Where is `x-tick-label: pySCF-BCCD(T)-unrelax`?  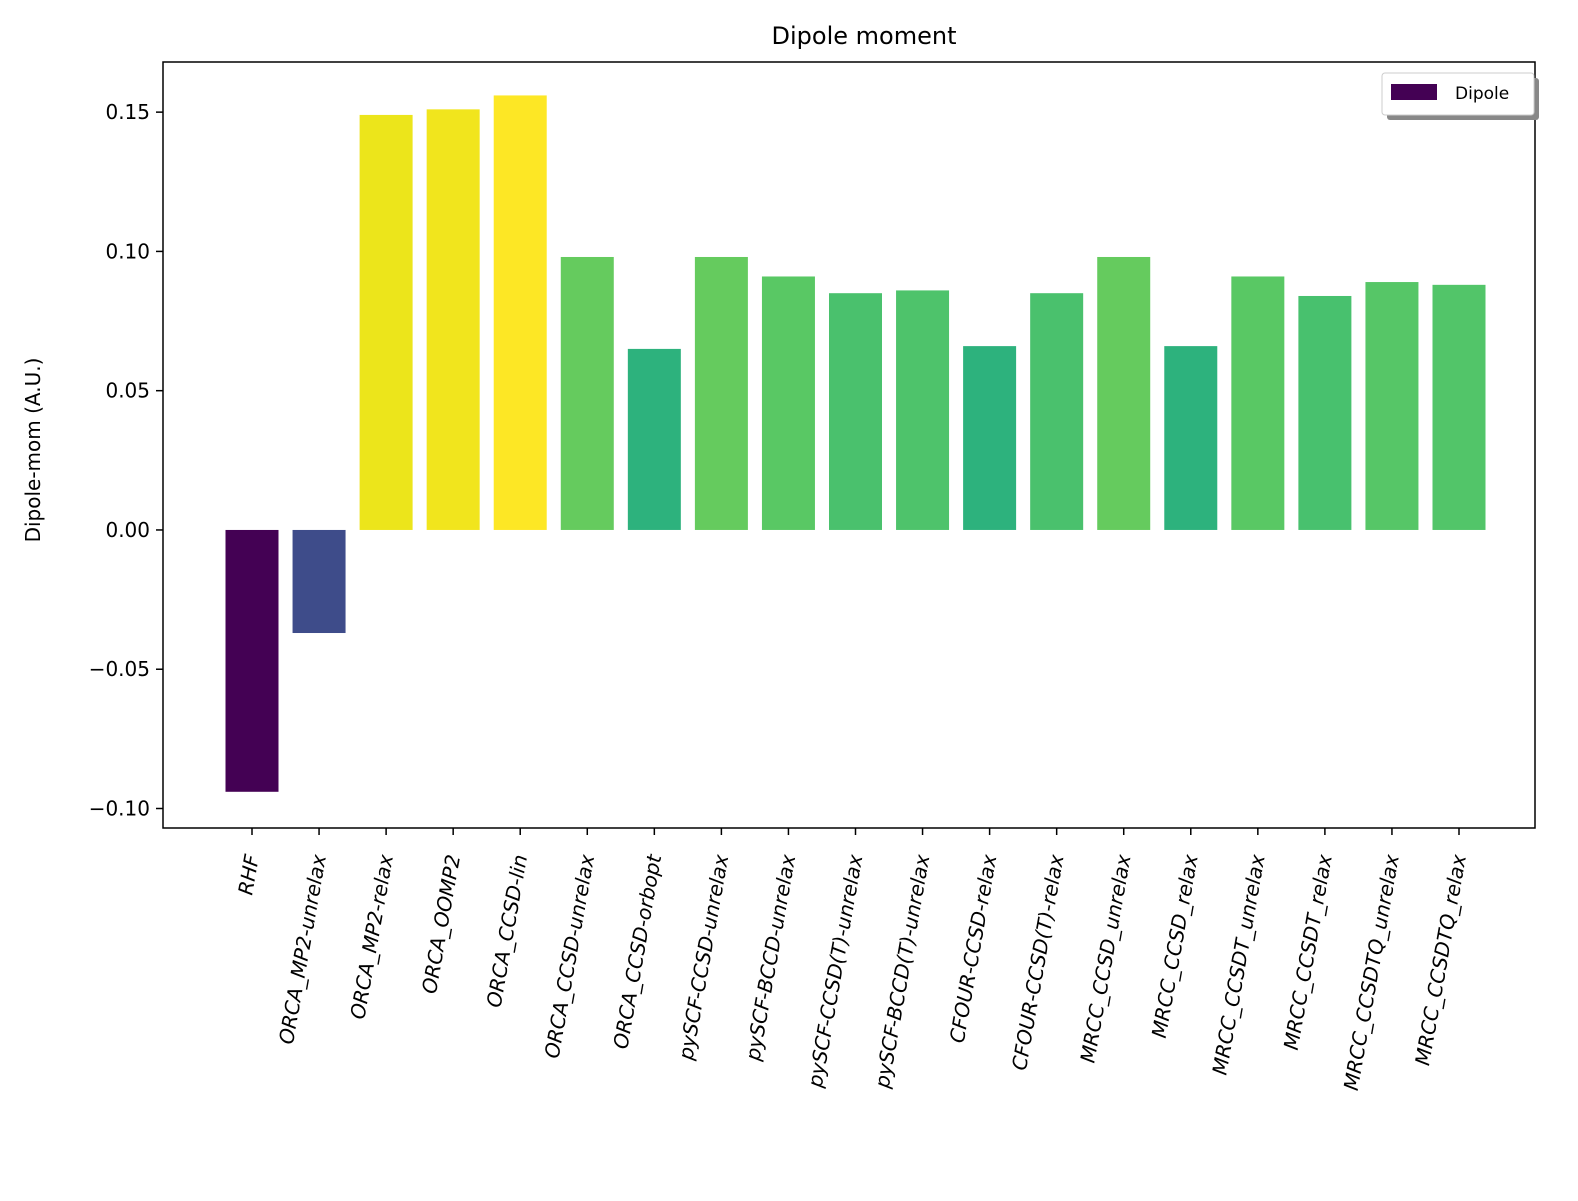
x-tick-label: pySCF-BCCD(T)-unrelax is located at coordinates (902, 972).